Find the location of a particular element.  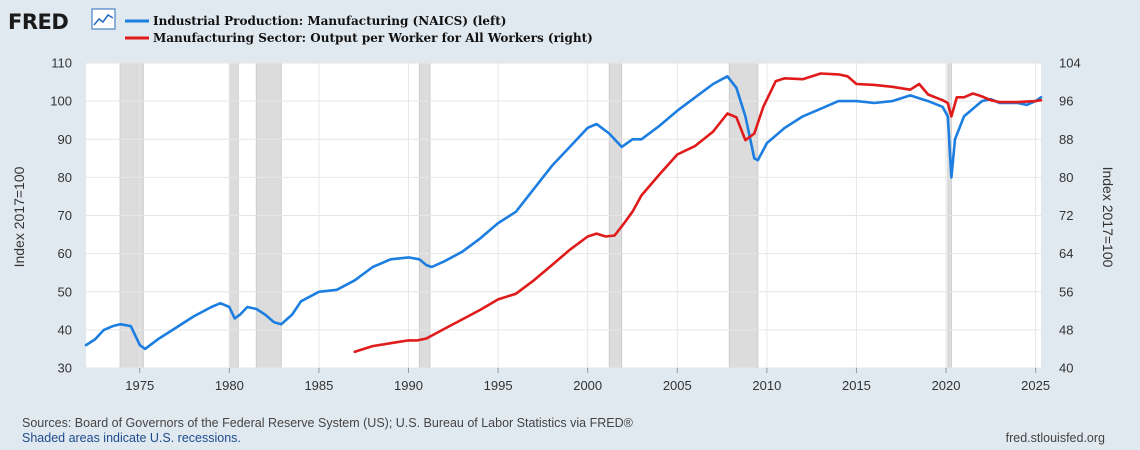

y-tick-label-right: 56 is located at coordinates (1066, 291).